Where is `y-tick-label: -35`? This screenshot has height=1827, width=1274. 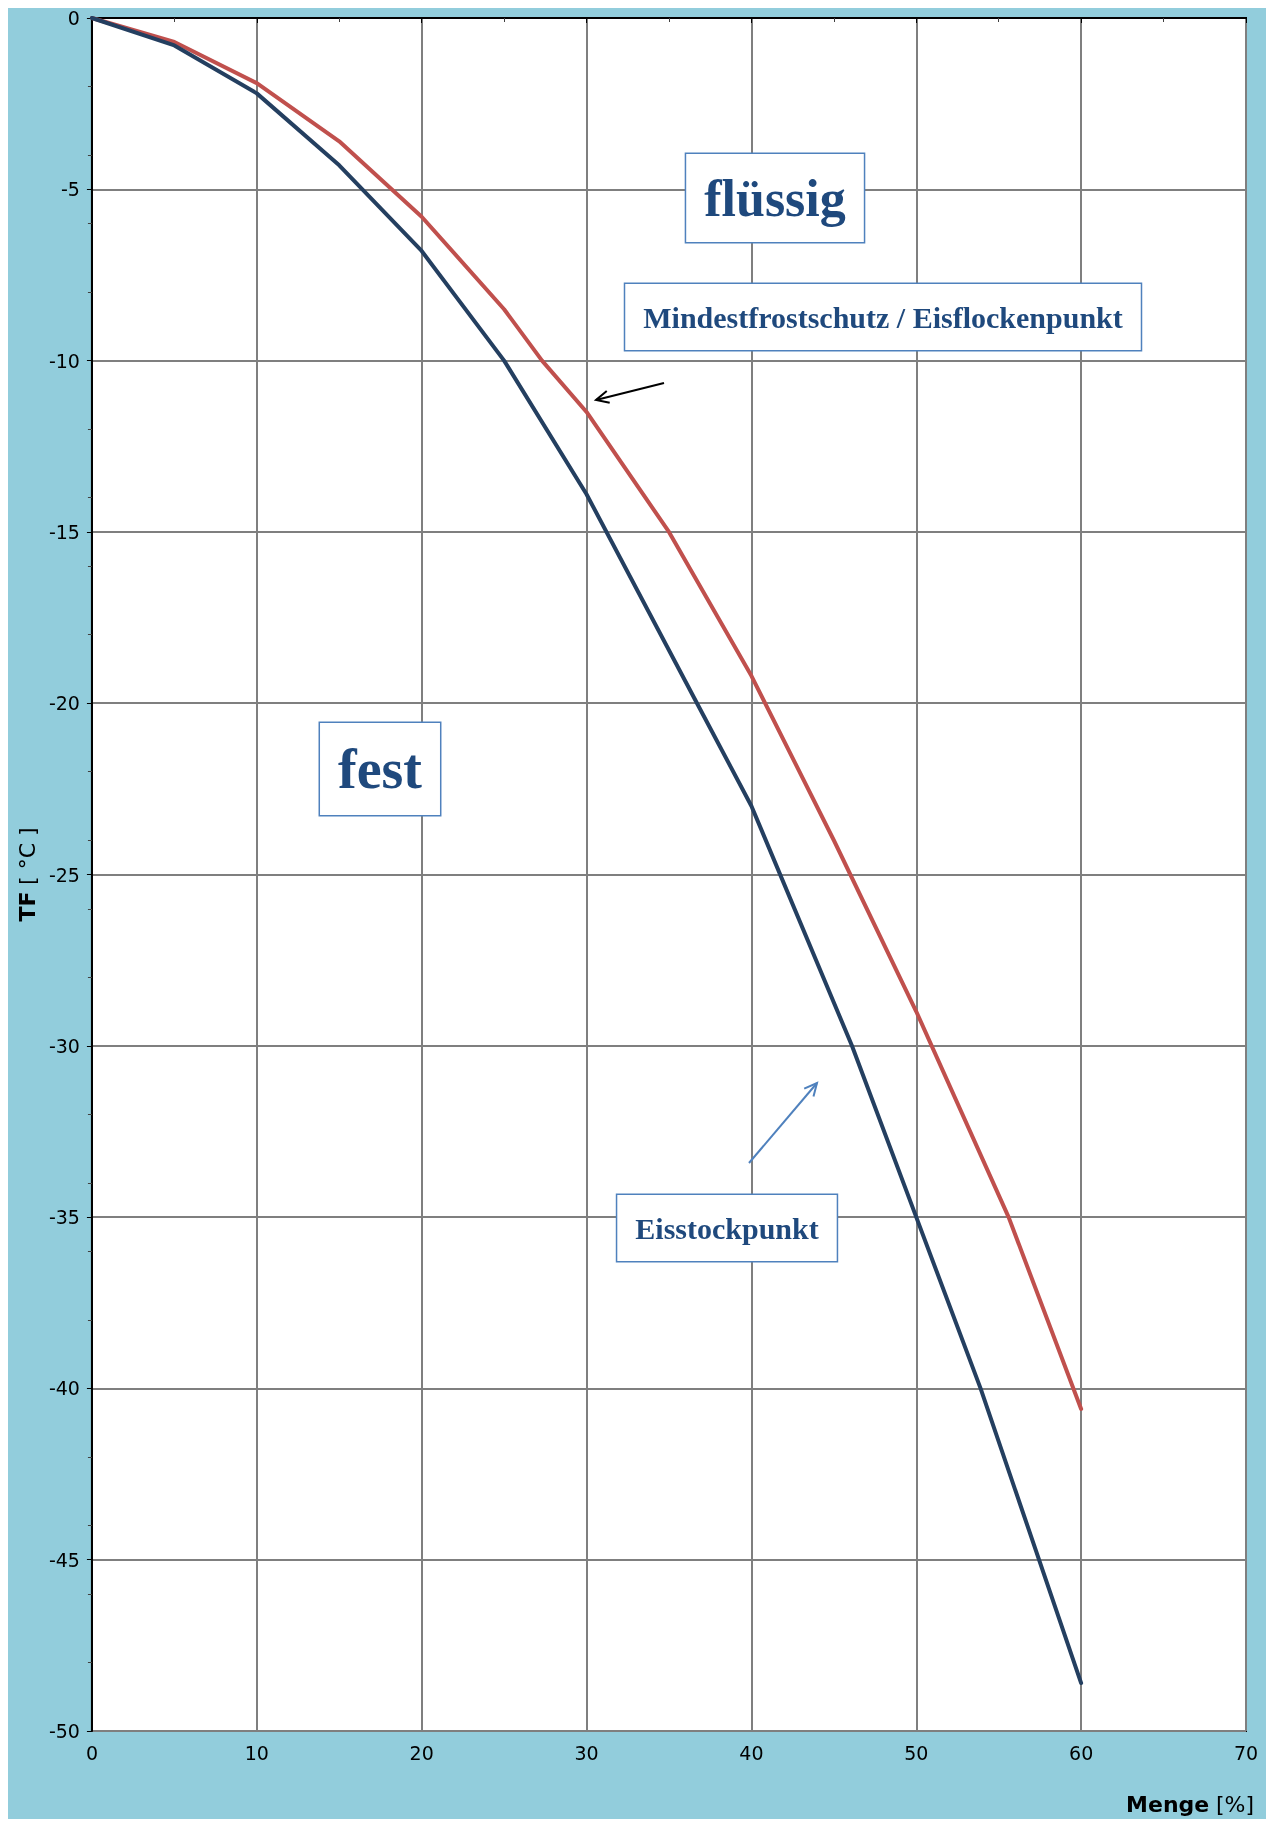 y-tick-label: -35 is located at coordinates (64, 1217).